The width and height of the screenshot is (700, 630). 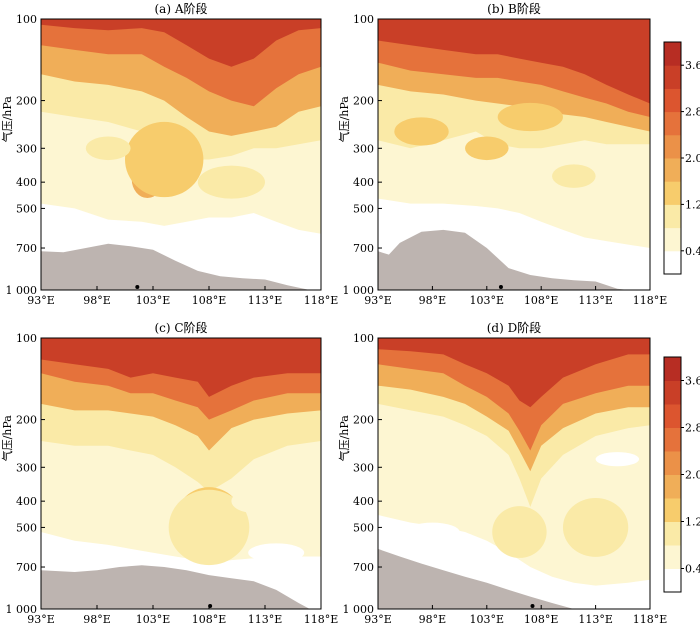 What do you see at coordinates (514, 327) in the screenshot?
I see `panel-title: (d) D阶段` at bounding box center [514, 327].